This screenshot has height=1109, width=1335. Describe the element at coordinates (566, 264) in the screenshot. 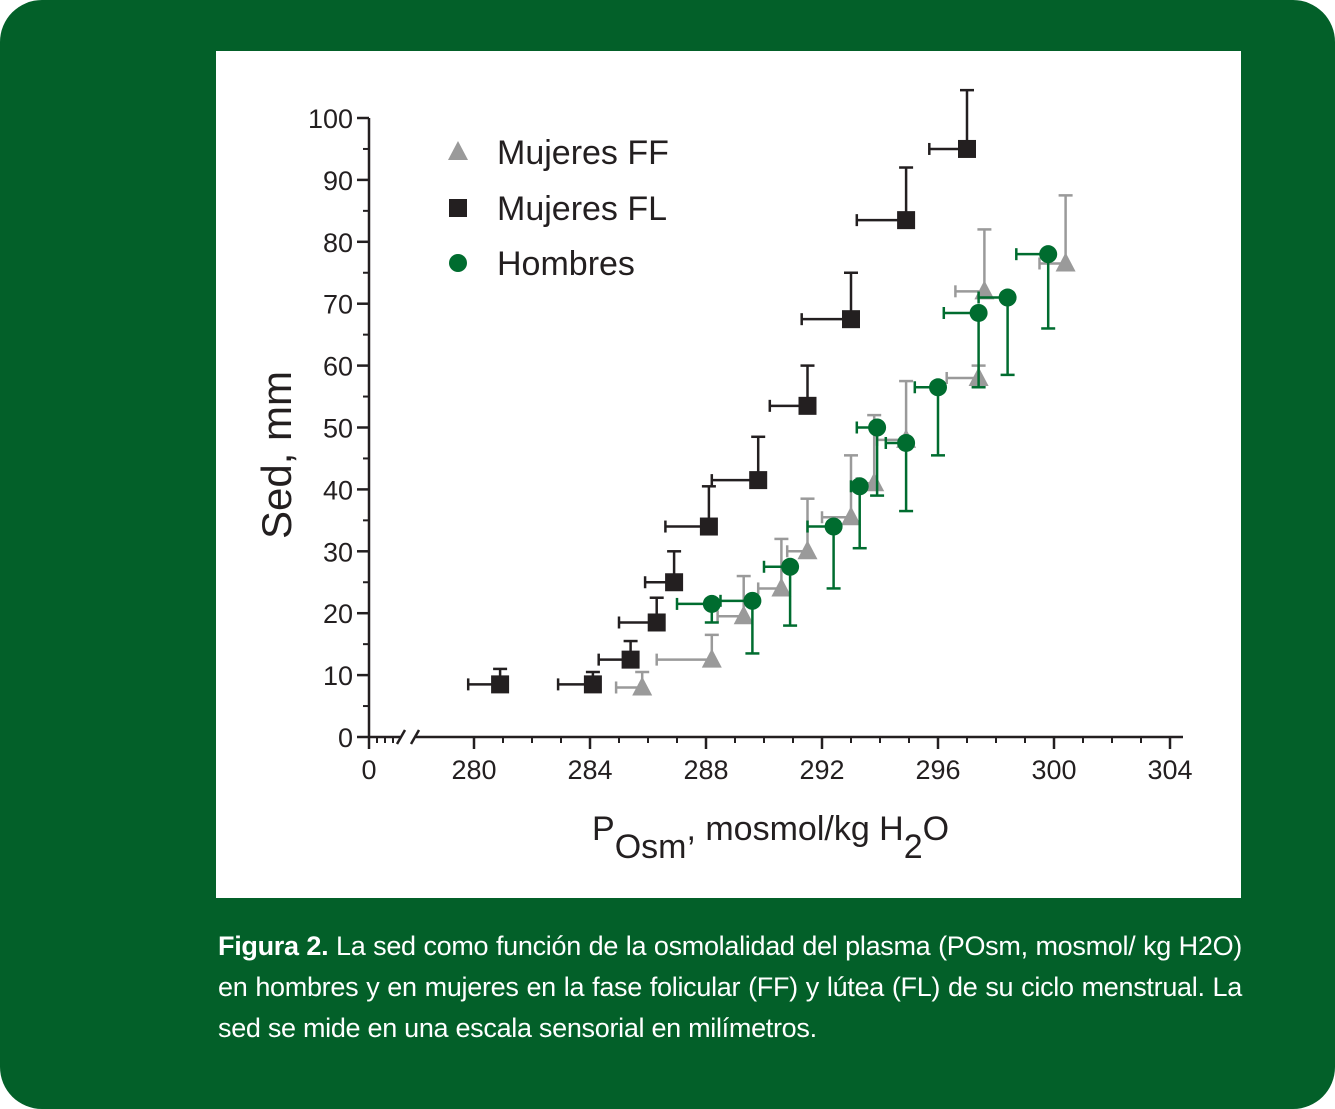

I see `legend-label: Hombres` at that location.